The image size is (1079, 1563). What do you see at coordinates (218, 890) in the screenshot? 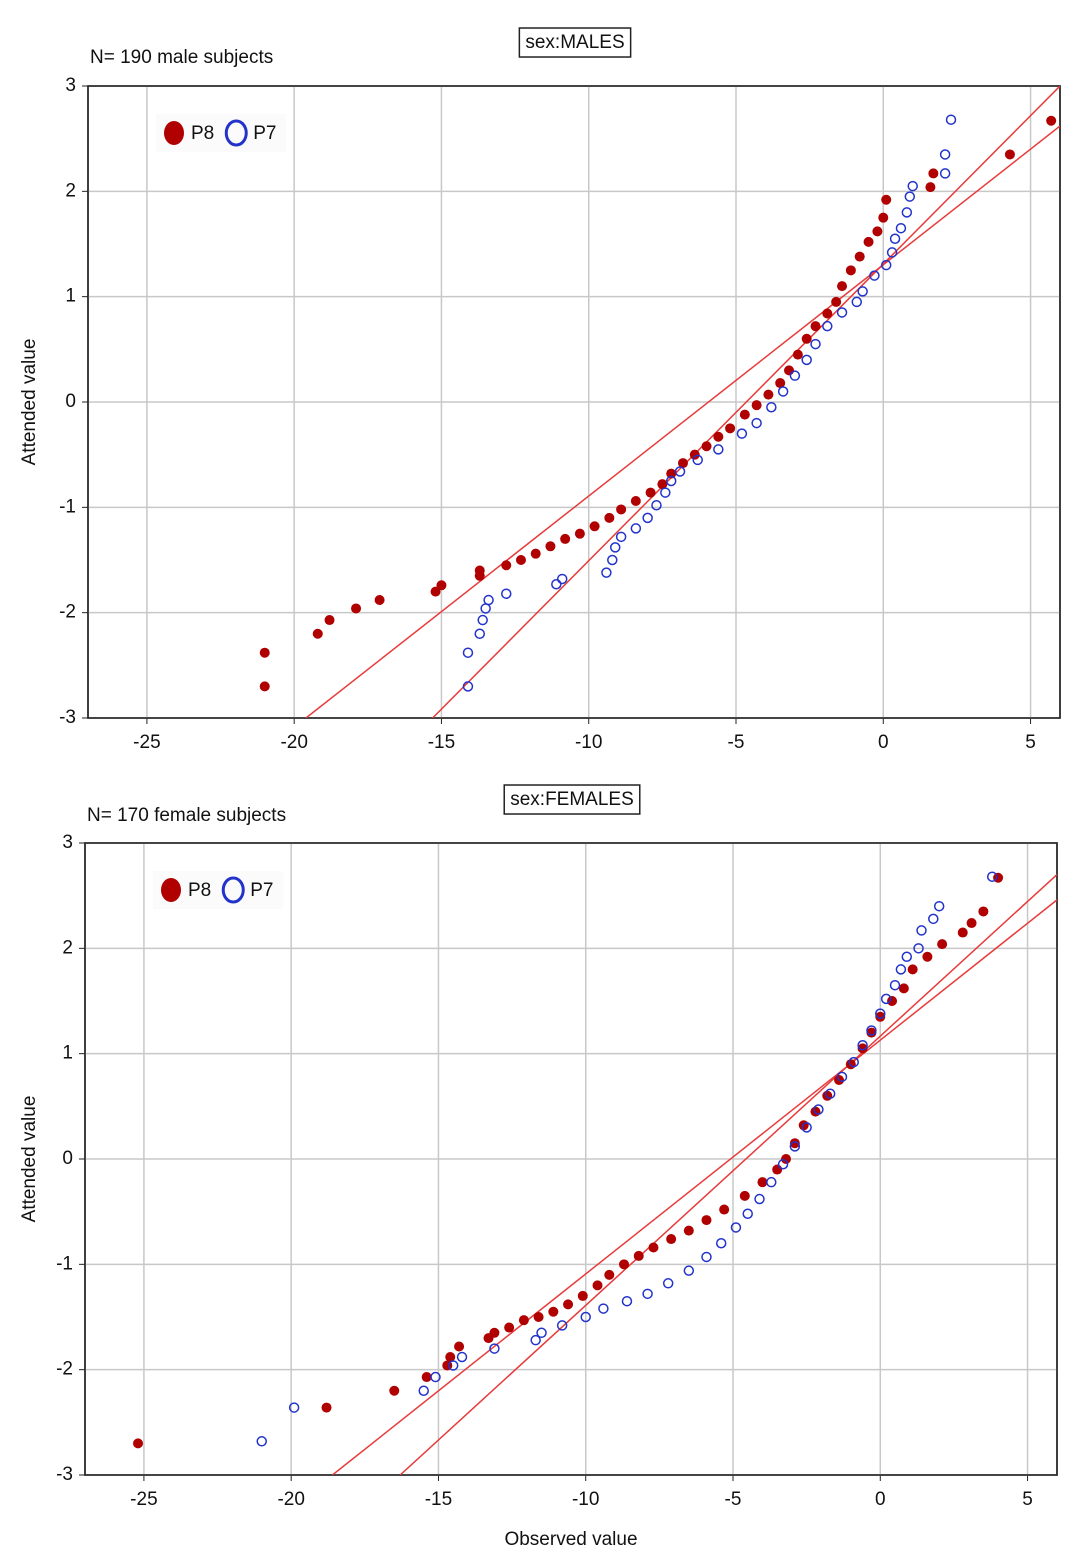
I see `legend: P8 P7` at bounding box center [218, 890].